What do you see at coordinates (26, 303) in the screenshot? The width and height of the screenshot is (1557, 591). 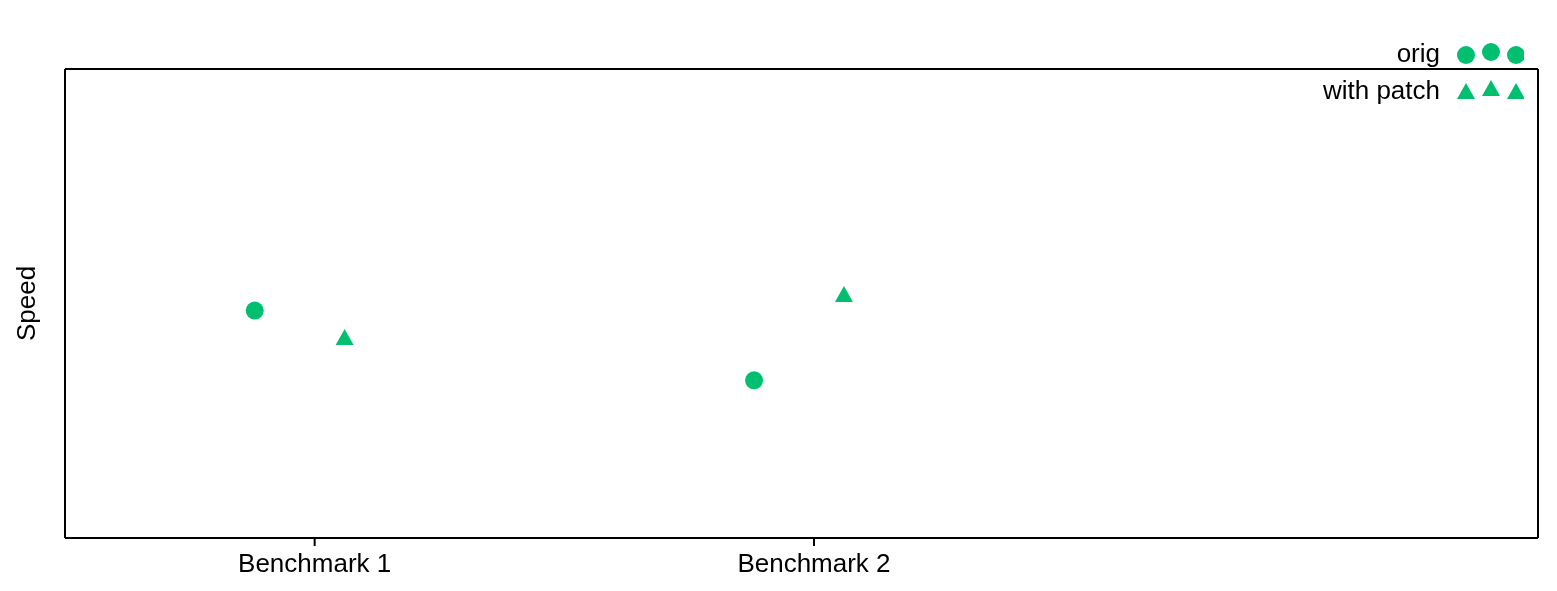 I see `y-axis-title: Speed` at bounding box center [26, 303].